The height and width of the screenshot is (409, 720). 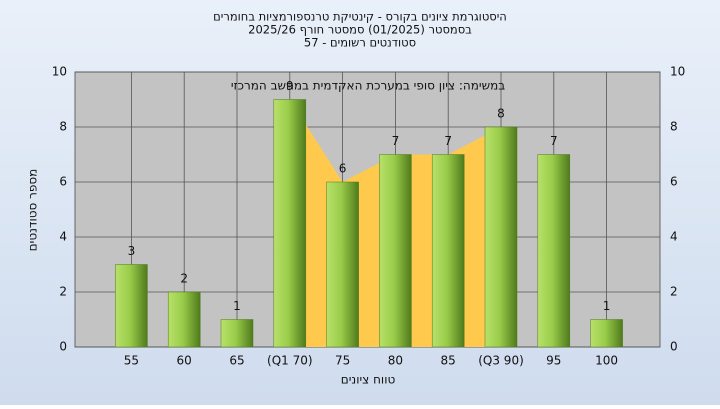 What do you see at coordinates (343, 169) in the screenshot?
I see `data-label: 6` at bounding box center [343, 169].